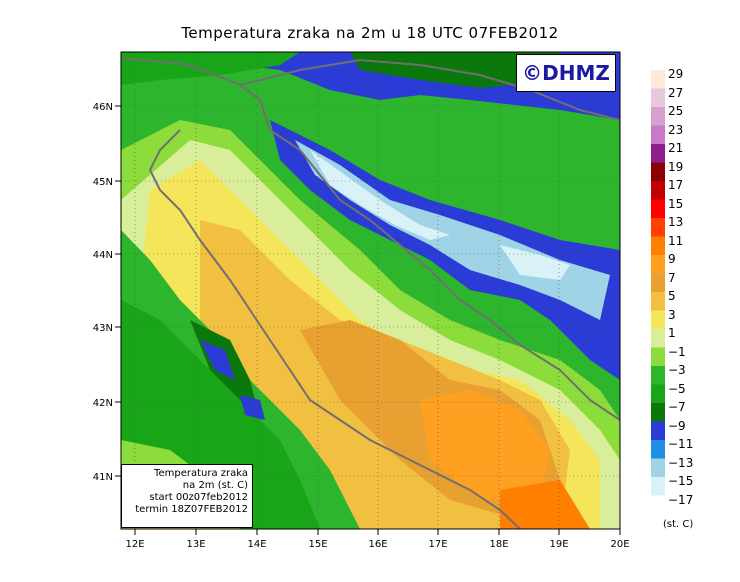  I want to click on lon-label: 12E, so click(134, 544).